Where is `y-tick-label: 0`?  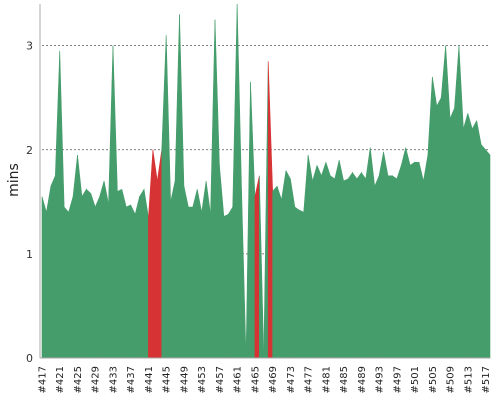 y-tick-label: 0 is located at coordinates (29, 358).